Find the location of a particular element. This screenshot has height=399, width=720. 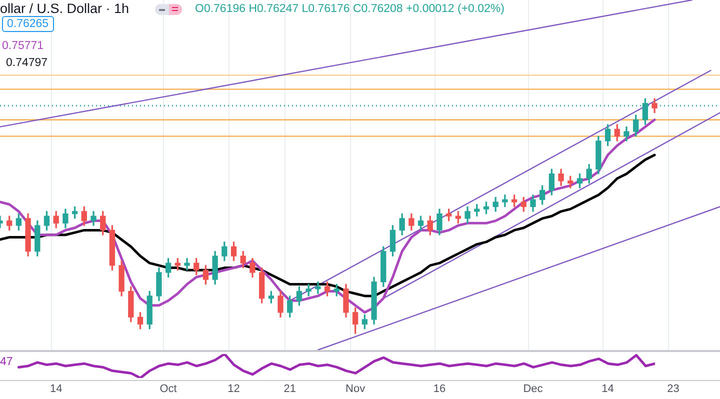

x-tick-label: Nov is located at coordinates (356, 389).